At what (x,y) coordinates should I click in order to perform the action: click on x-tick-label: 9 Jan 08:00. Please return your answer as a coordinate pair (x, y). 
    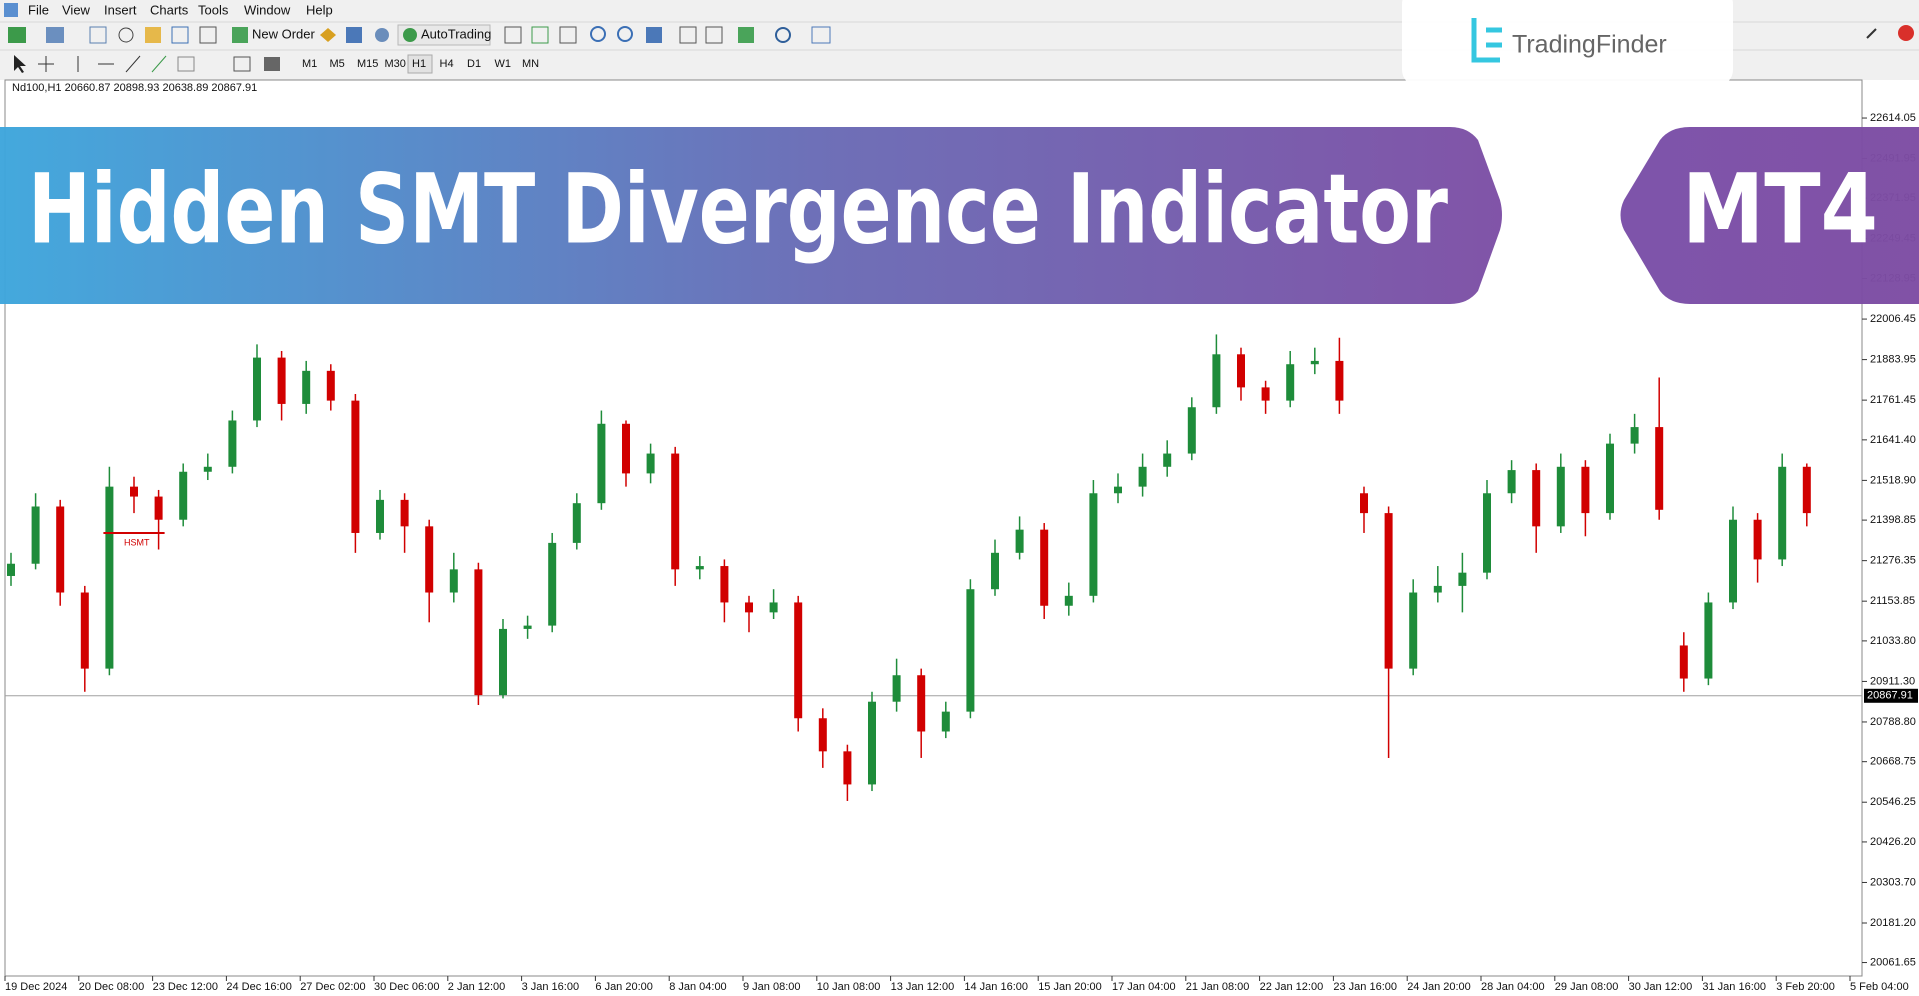
    Looking at the image, I should click on (772, 987).